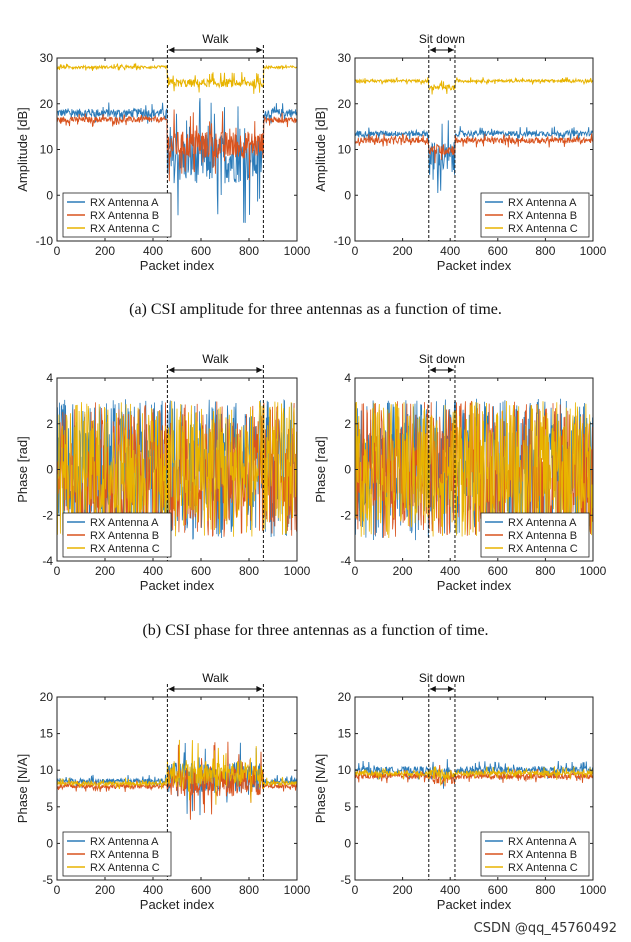 Image resolution: width=631 pixels, height=942 pixels. I want to click on y-tick-label: -4, so click(345, 561).